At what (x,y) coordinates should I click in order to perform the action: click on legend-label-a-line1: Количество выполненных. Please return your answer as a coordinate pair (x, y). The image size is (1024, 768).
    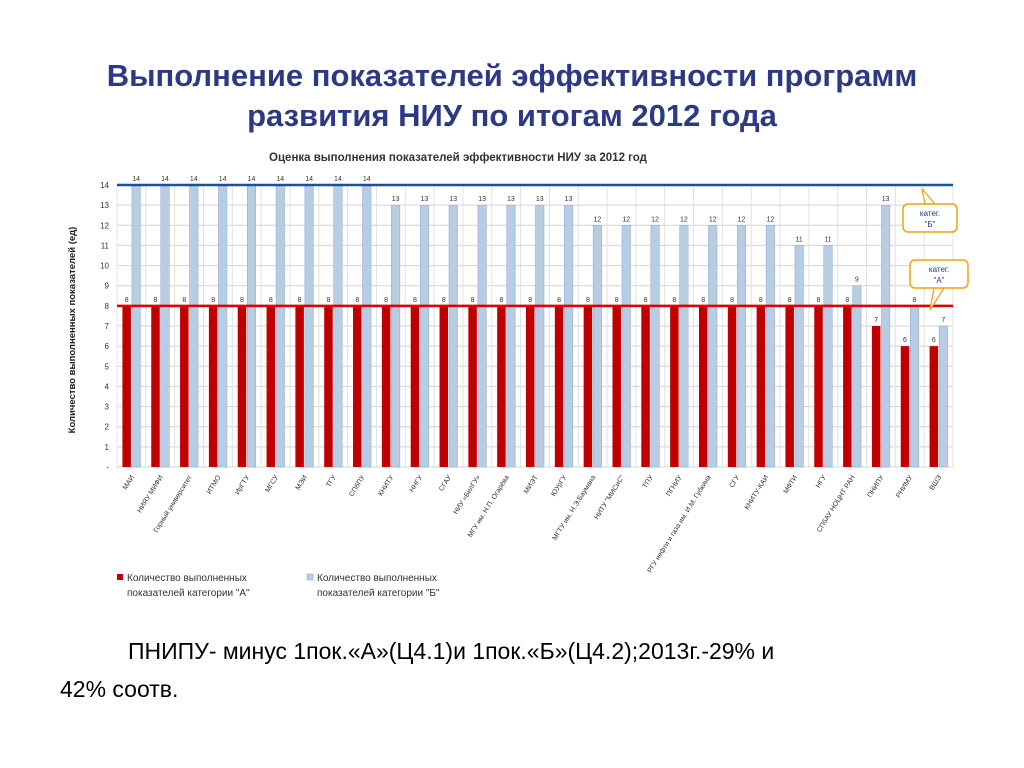
    Looking at the image, I should click on (187, 578).